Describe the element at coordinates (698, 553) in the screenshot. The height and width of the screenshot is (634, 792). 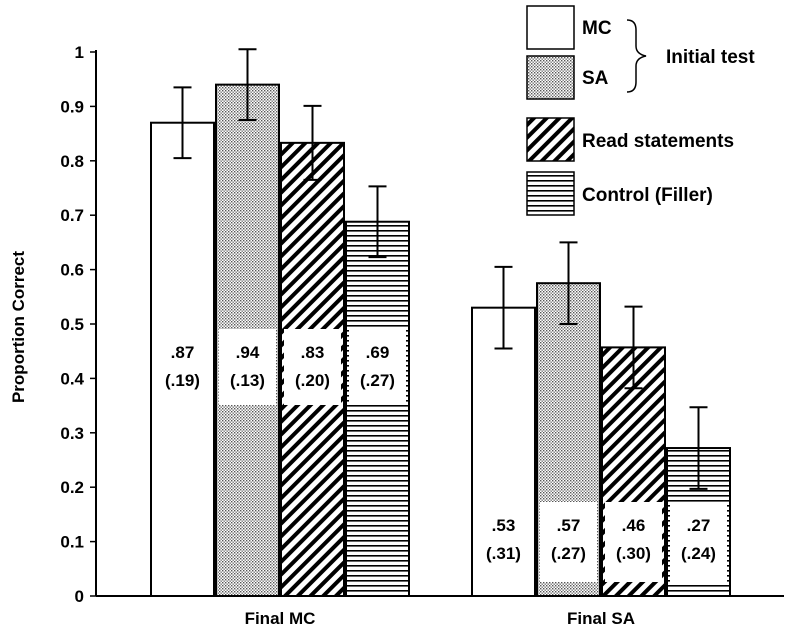
I see `data-label-sd: (.24)` at that location.